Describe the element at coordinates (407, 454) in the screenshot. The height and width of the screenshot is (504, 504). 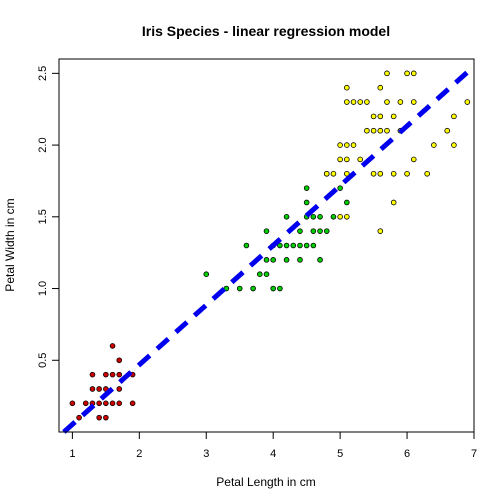
I see `x-tick-label: 6` at that location.